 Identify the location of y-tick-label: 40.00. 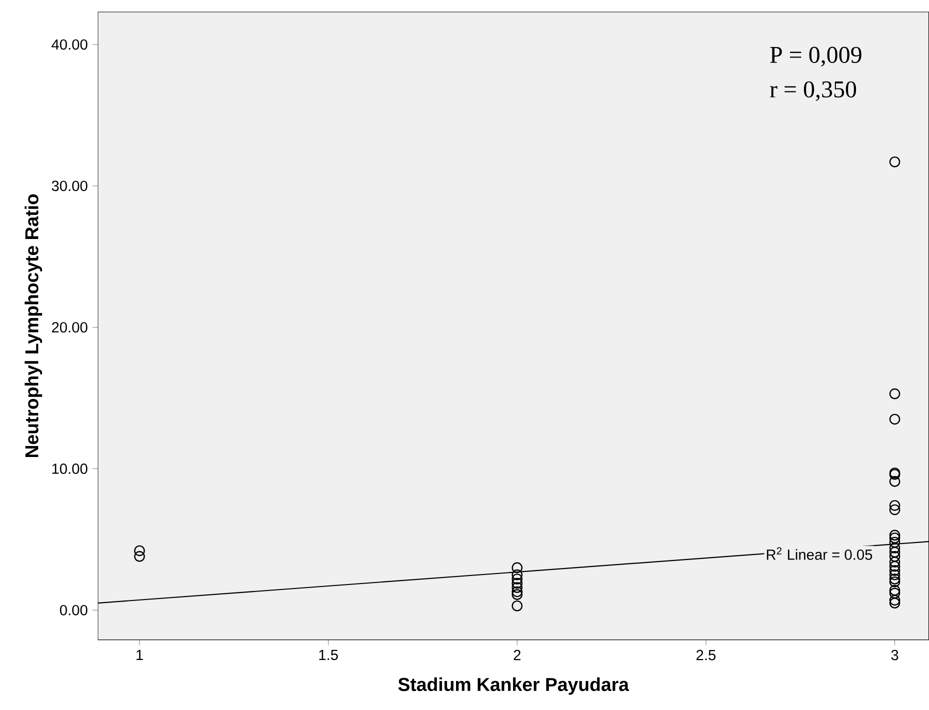
(70, 44).